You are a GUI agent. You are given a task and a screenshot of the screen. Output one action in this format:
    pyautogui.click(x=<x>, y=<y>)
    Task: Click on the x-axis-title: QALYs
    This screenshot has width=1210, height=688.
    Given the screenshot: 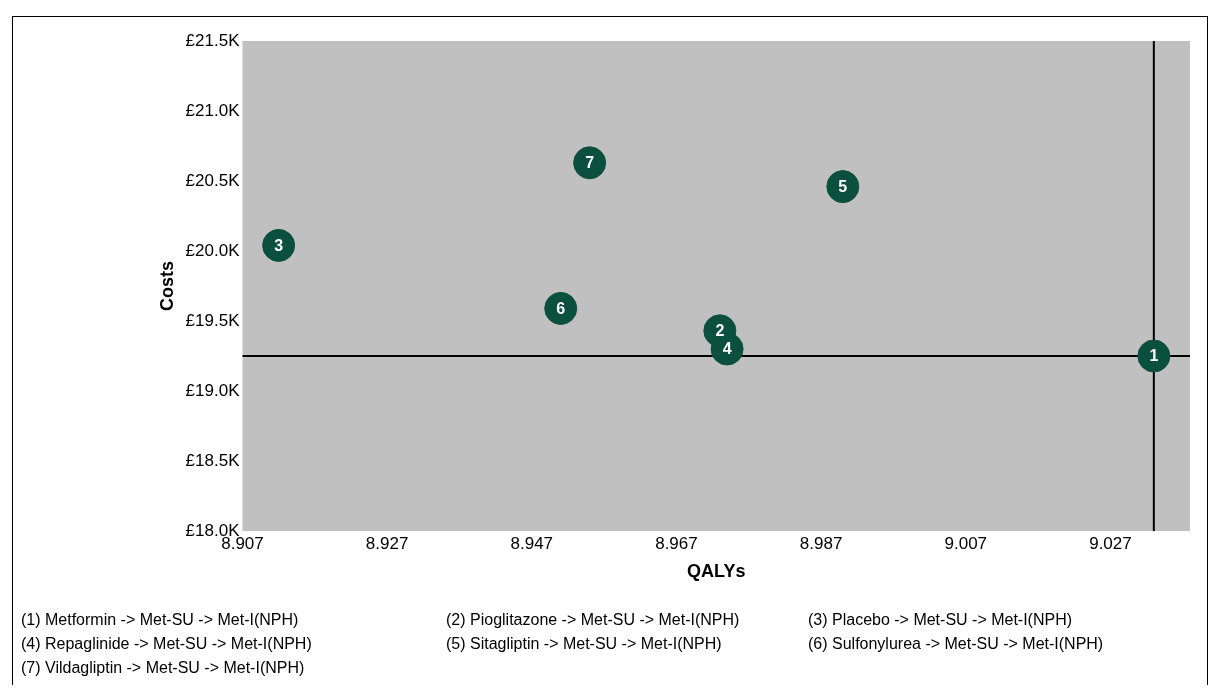 What is the action you would take?
    pyautogui.click(x=716, y=571)
    